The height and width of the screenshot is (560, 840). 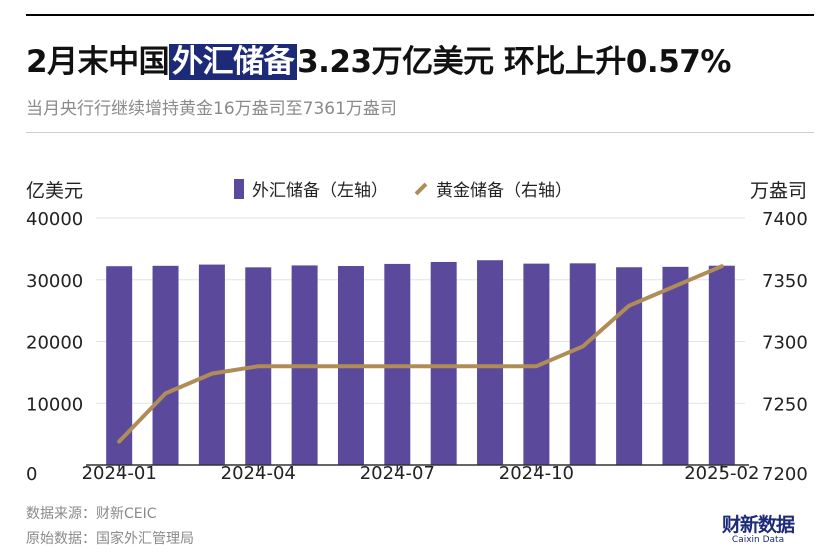 I want to click on x-tick-label: 2024-10, so click(x=536, y=473).